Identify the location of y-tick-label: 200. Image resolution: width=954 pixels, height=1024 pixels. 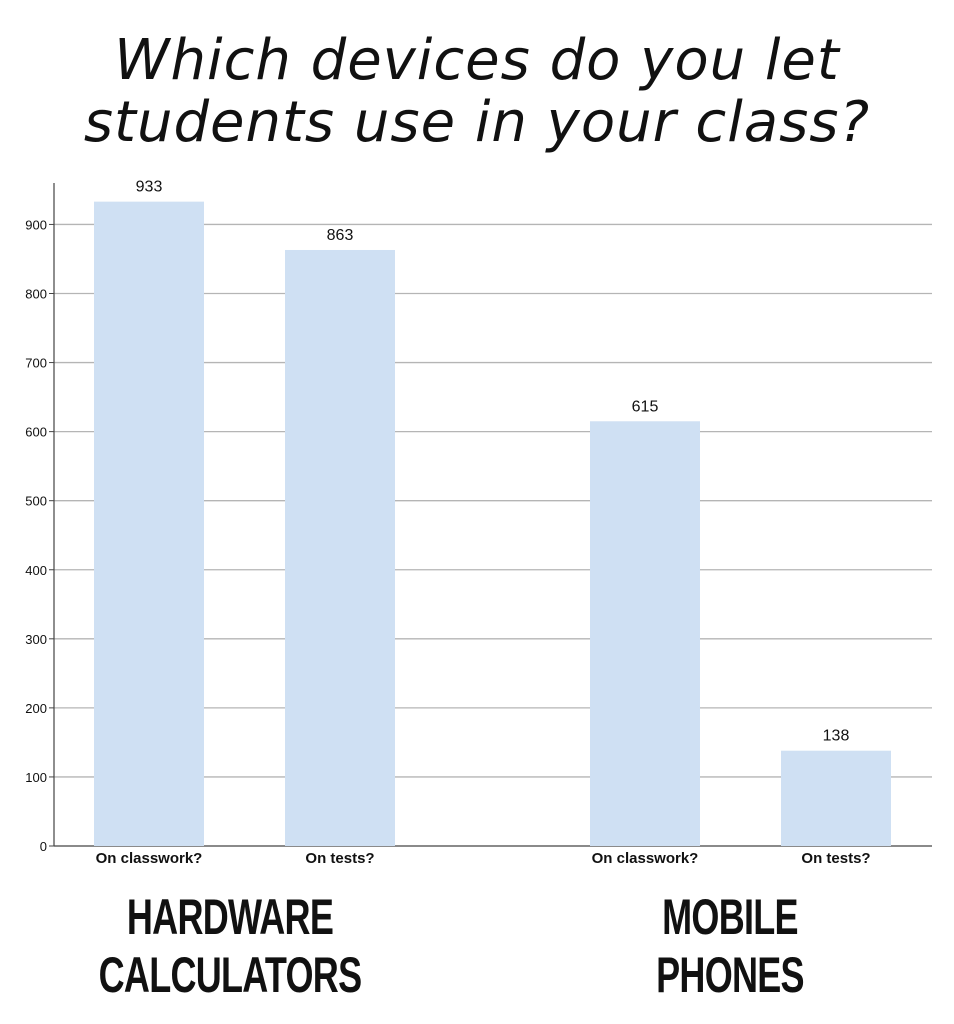
(36, 708).